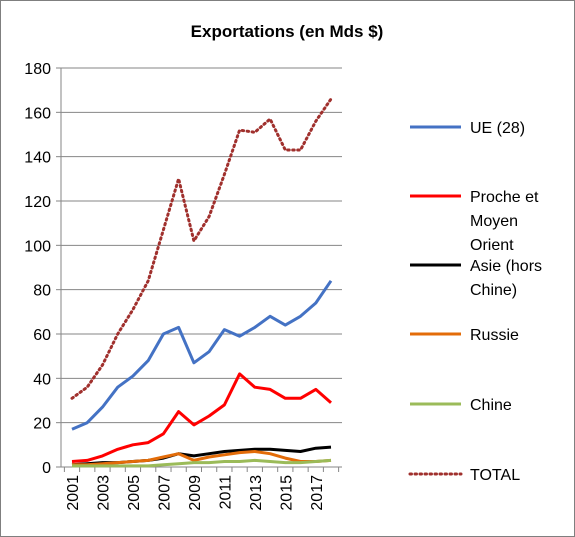  Describe the element at coordinates (134, 493) in the screenshot. I see `x-tick-label: 2005` at that location.